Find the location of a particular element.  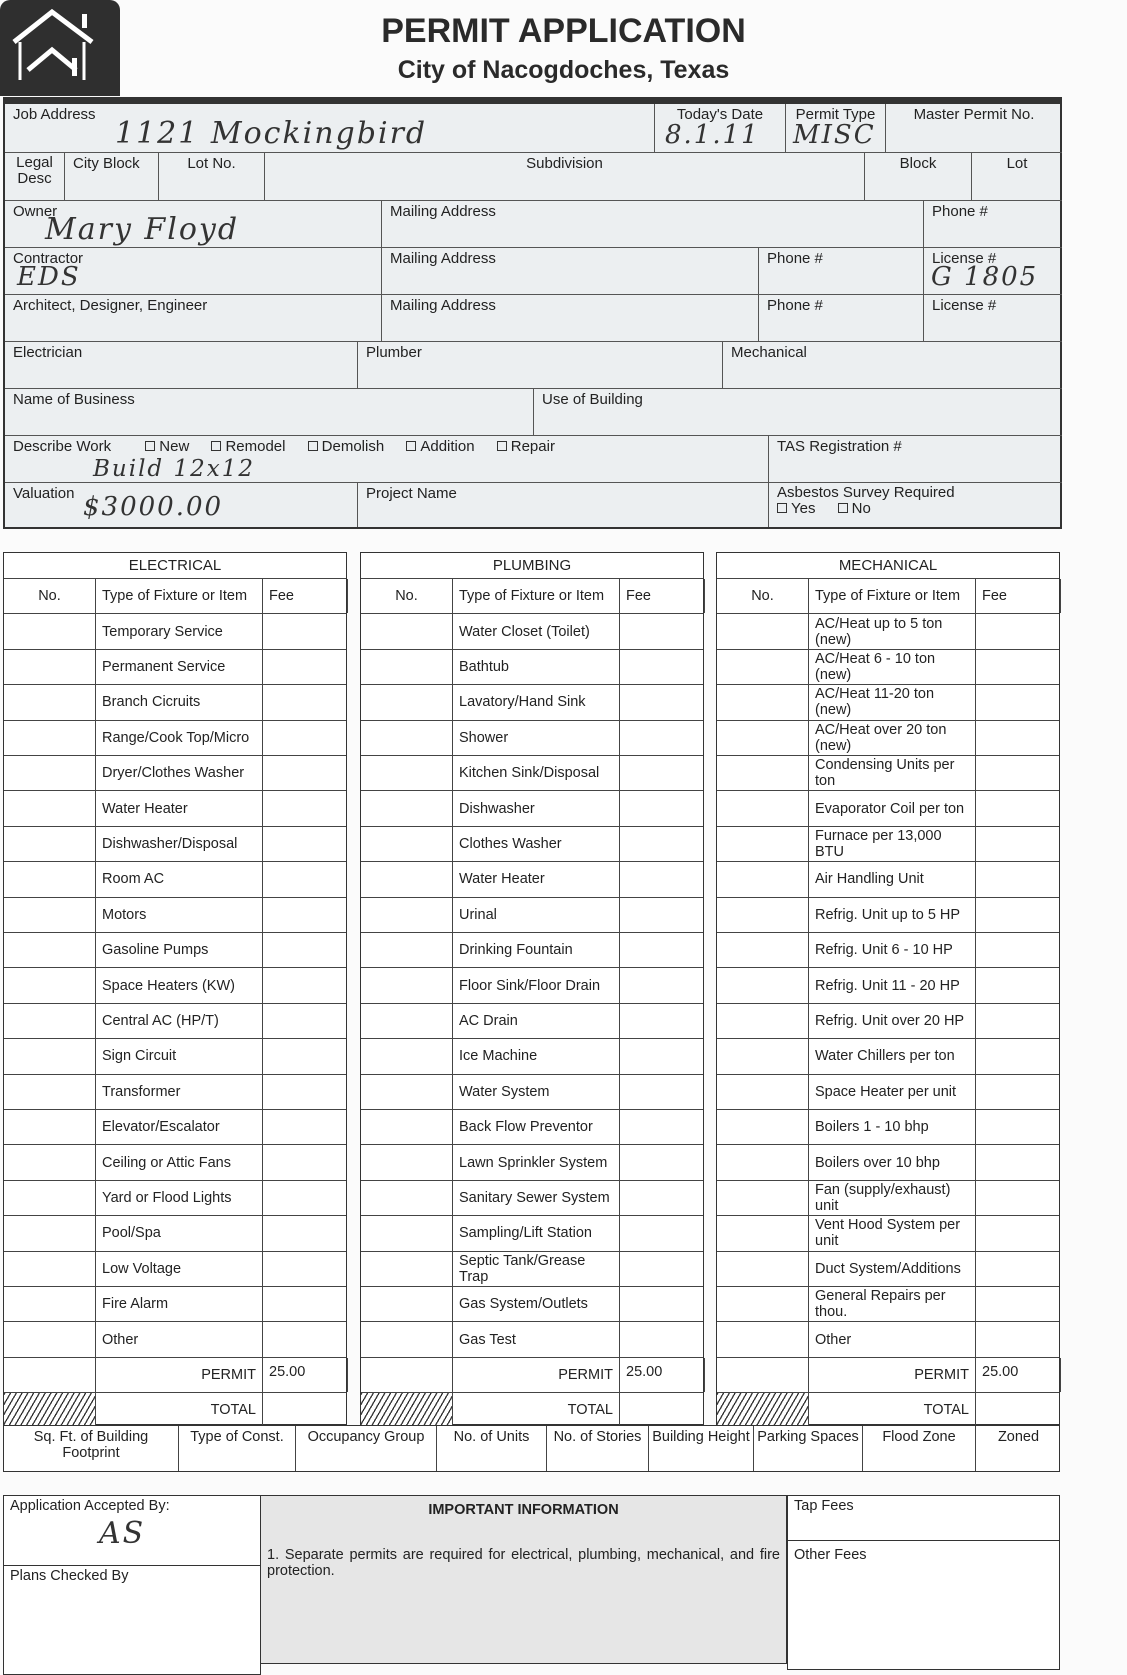

permit-type-field: Permit Type is located at coordinates (836, 128).